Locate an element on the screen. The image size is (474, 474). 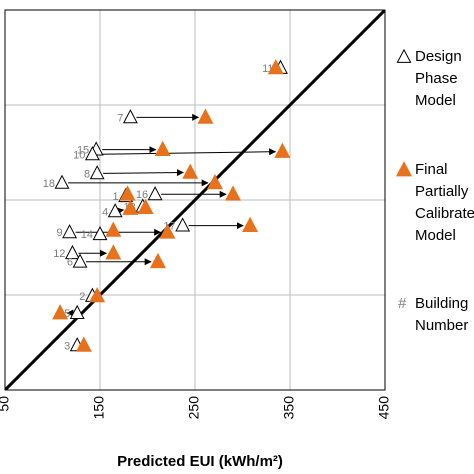
building-label: 16 is located at coordinates (142, 195).